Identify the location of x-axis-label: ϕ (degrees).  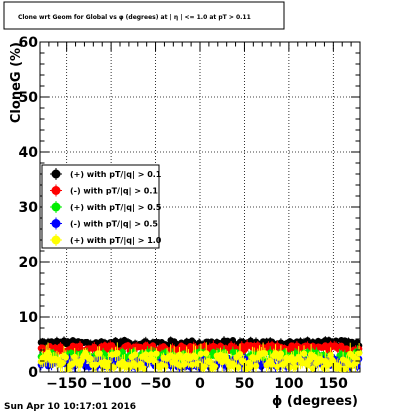
(315, 401).